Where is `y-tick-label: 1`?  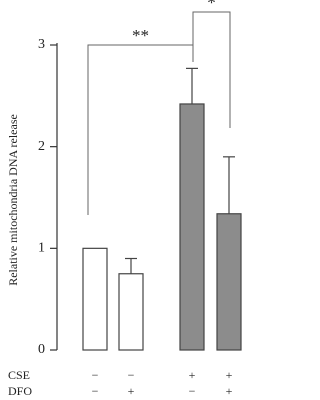
y-tick-label: 1 is located at coordinates (41, 248).